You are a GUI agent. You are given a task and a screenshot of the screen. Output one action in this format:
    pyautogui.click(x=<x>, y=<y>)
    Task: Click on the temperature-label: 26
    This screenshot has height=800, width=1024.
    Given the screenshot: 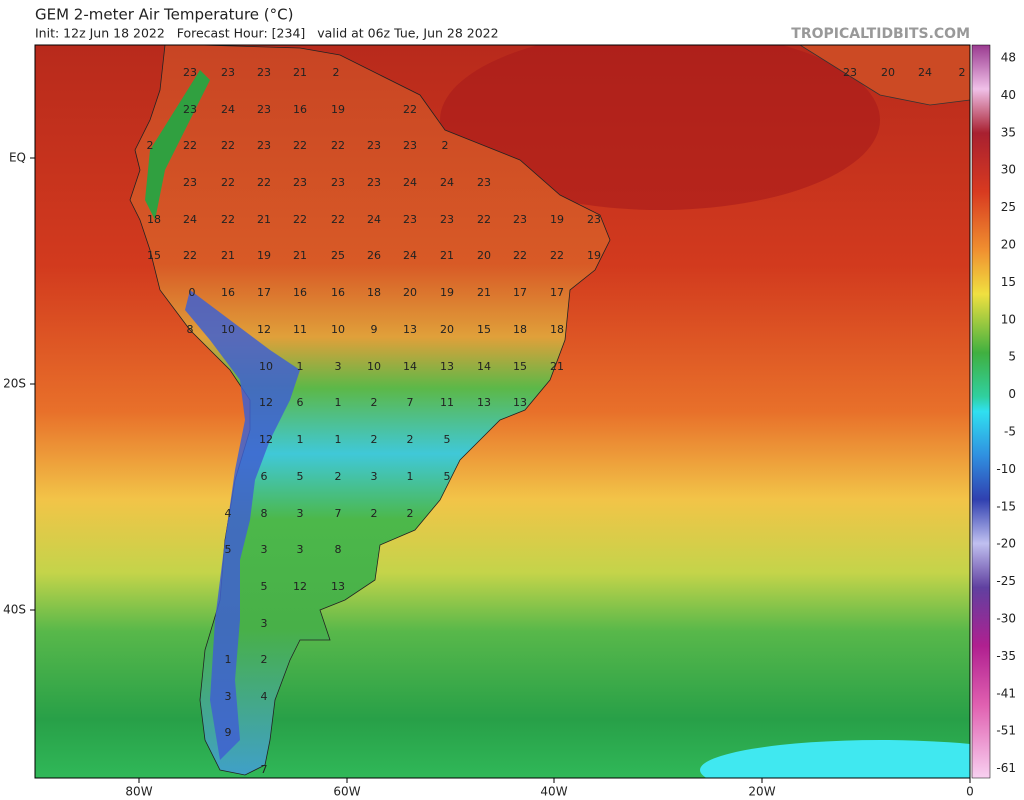 What is the action you would take?
    pyautogui.click(x=374, y=255)
    